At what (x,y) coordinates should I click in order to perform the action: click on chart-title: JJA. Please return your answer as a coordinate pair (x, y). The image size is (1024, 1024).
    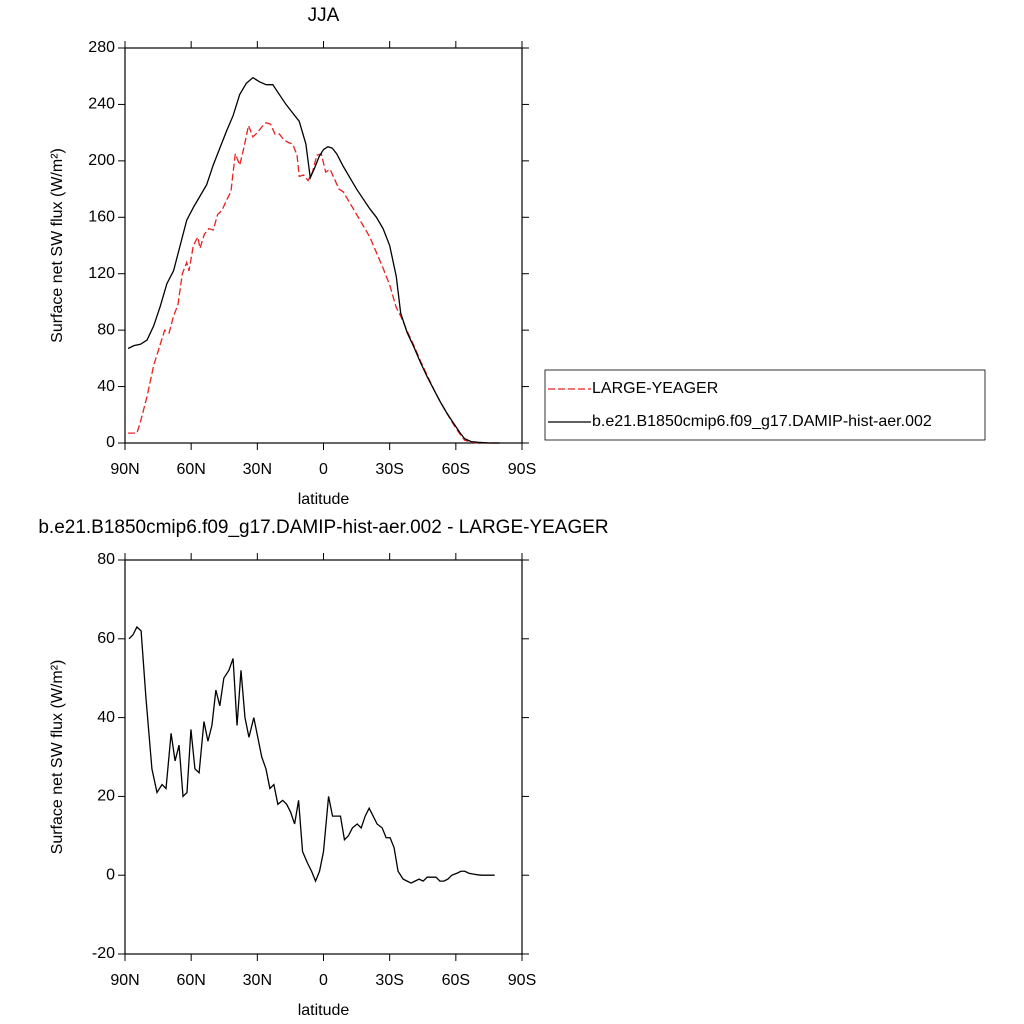
    Looking at the image, I should click on (324, 15).